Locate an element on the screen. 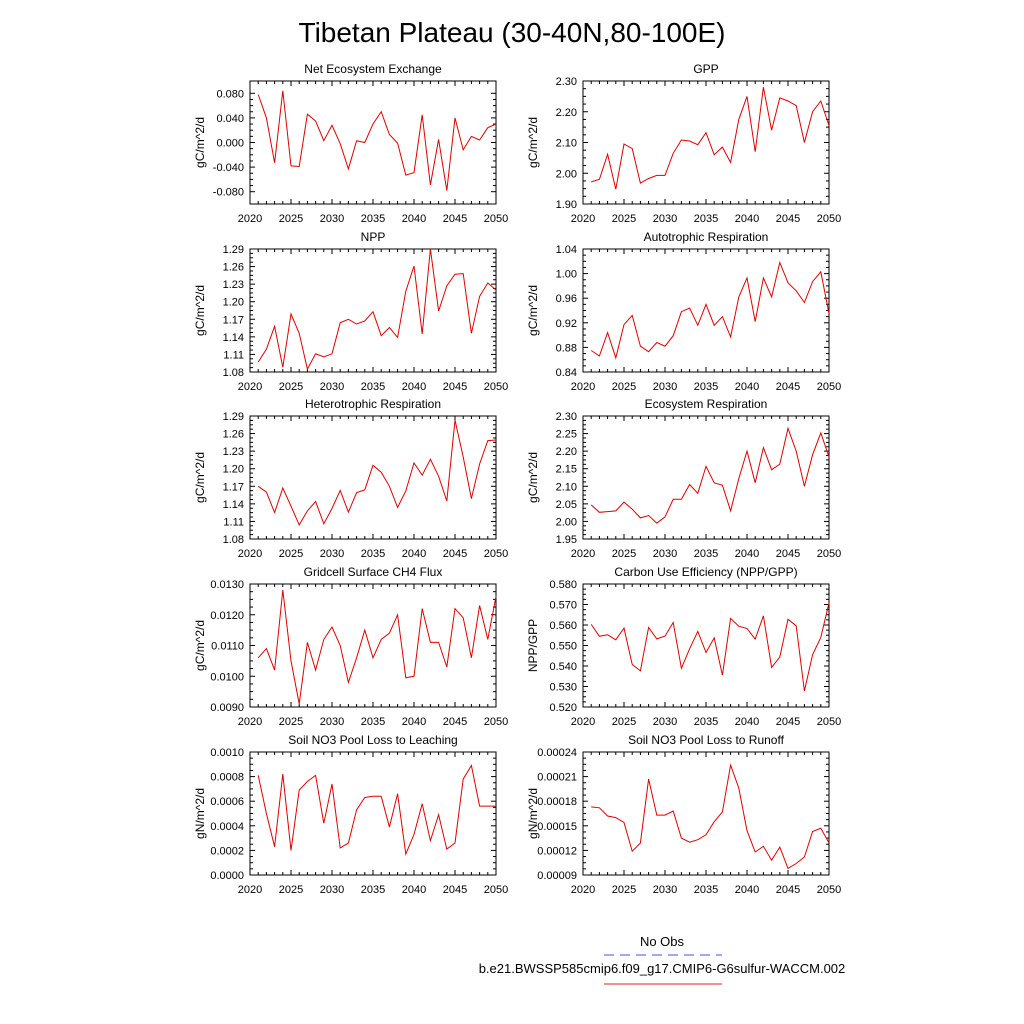  panel-soil-no3-pool-loss-to-runoff-xtick-label: 2020 is located at coordinates (583, 890).